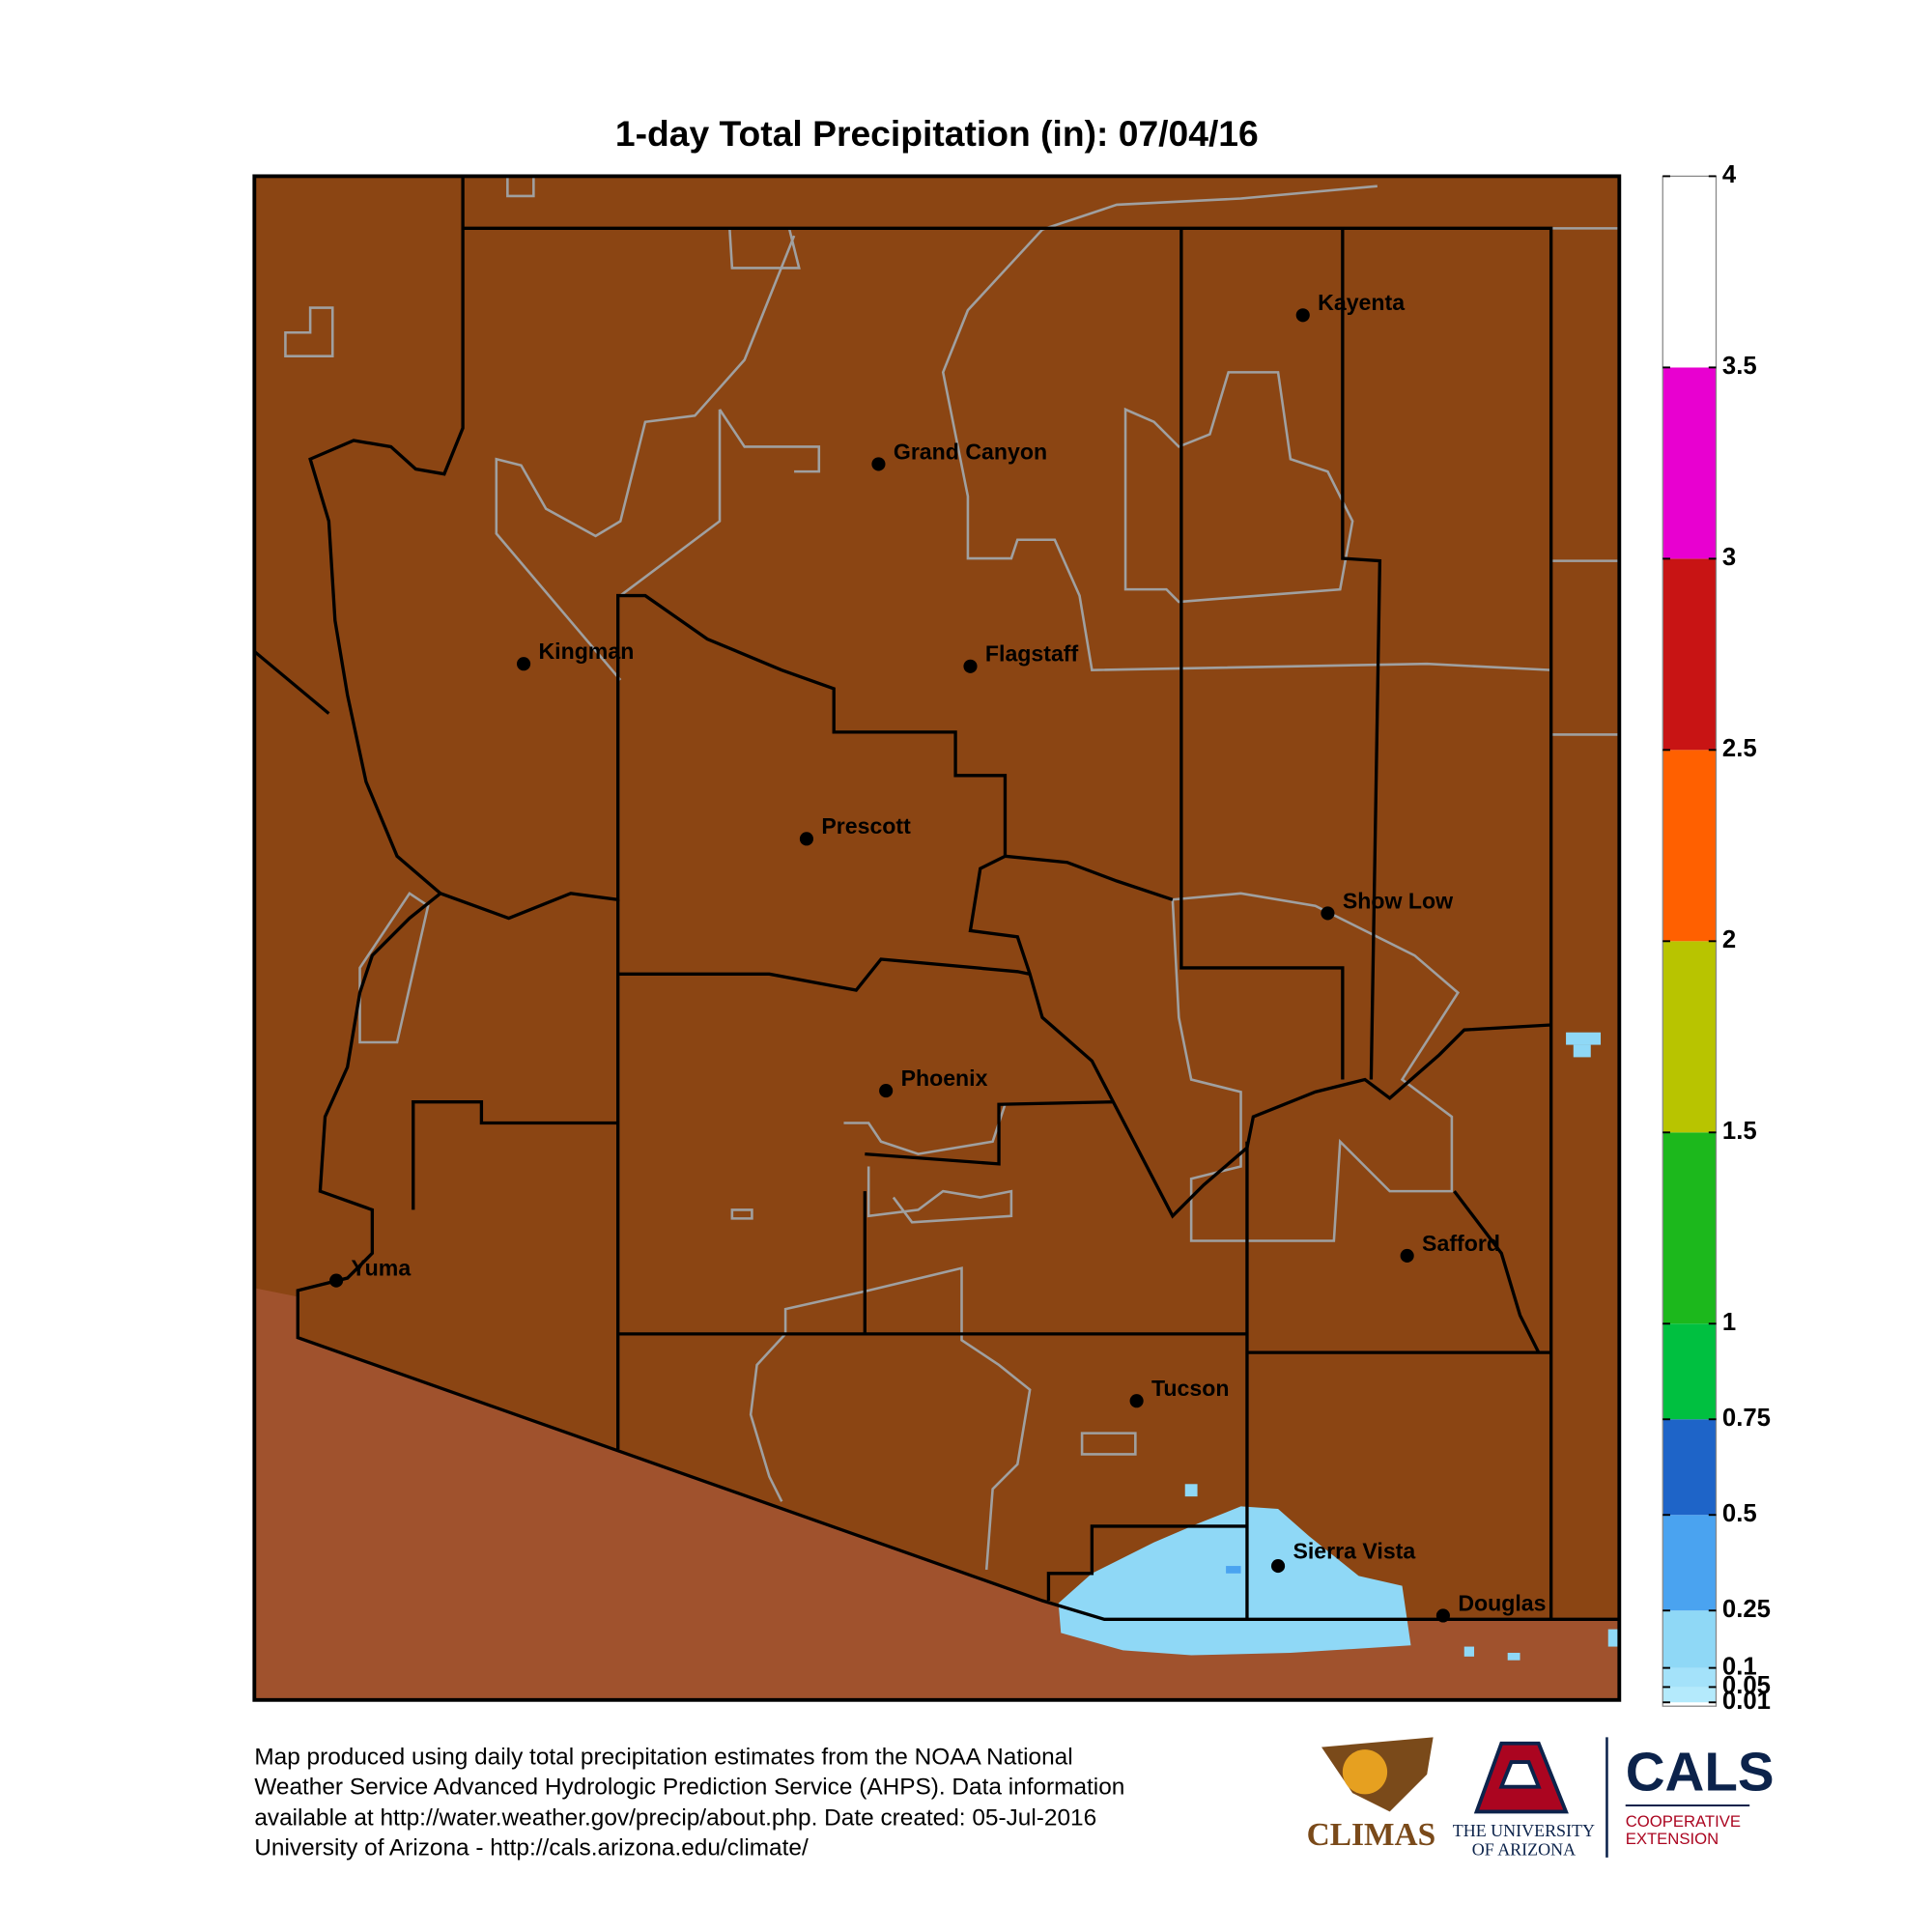 This screenshot has width=1932, height=1932. What do you see at coordinates (1521, 1777) in the screenshot?
I see `ua-logo` at bounding box center [1521, 1777].